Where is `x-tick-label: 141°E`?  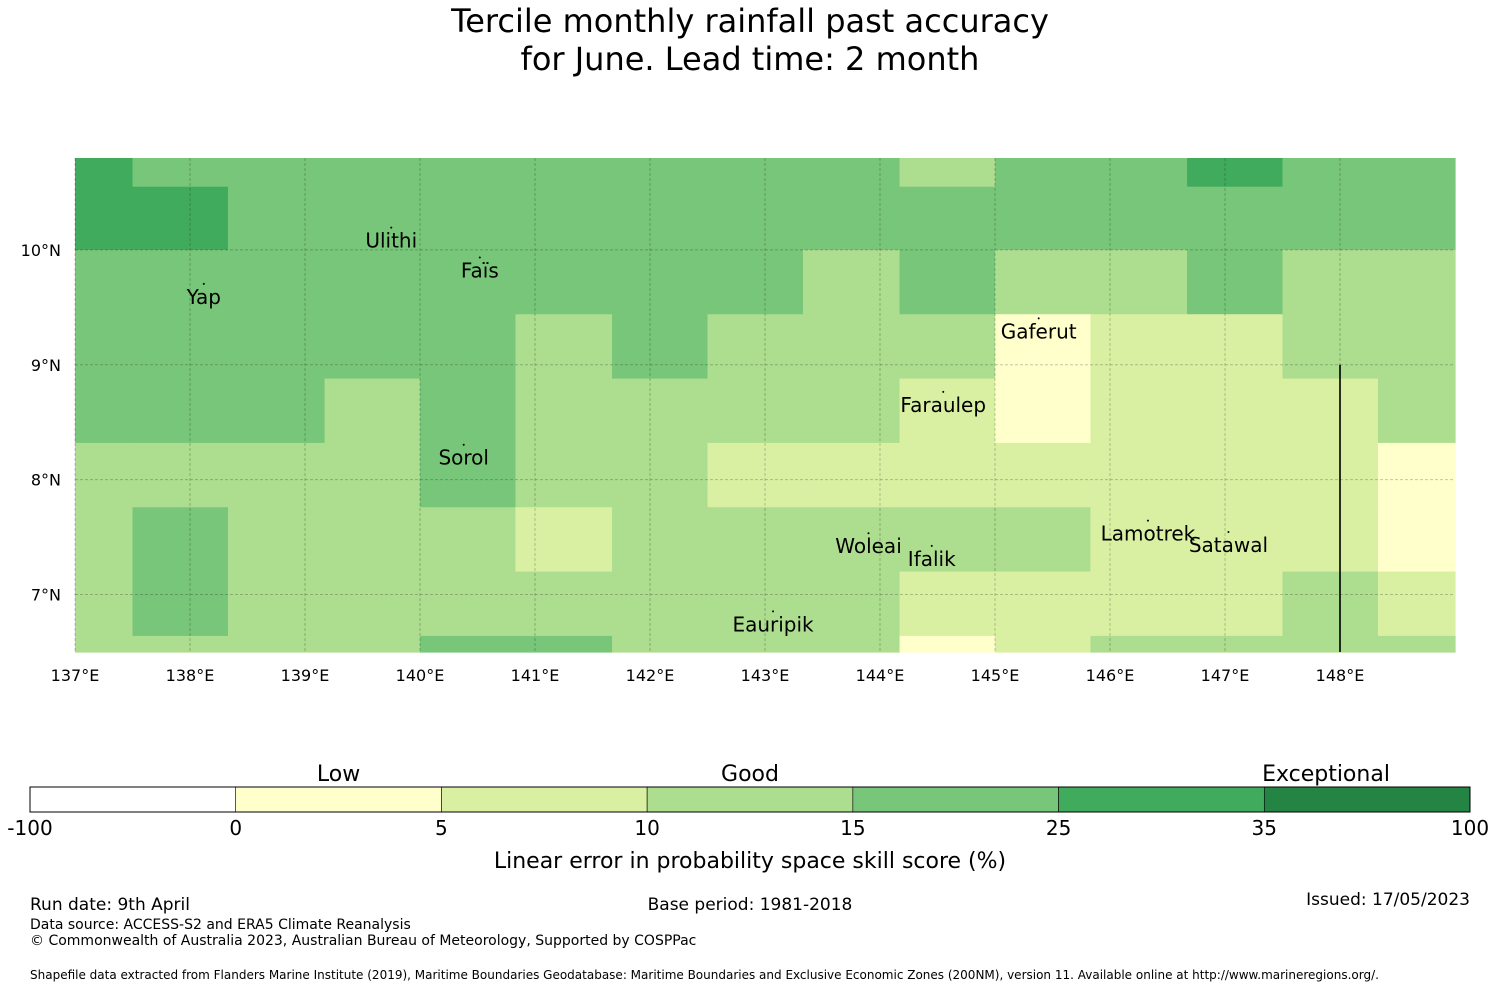 x-tick-label: 141°E is located at coordinates (535, 675).